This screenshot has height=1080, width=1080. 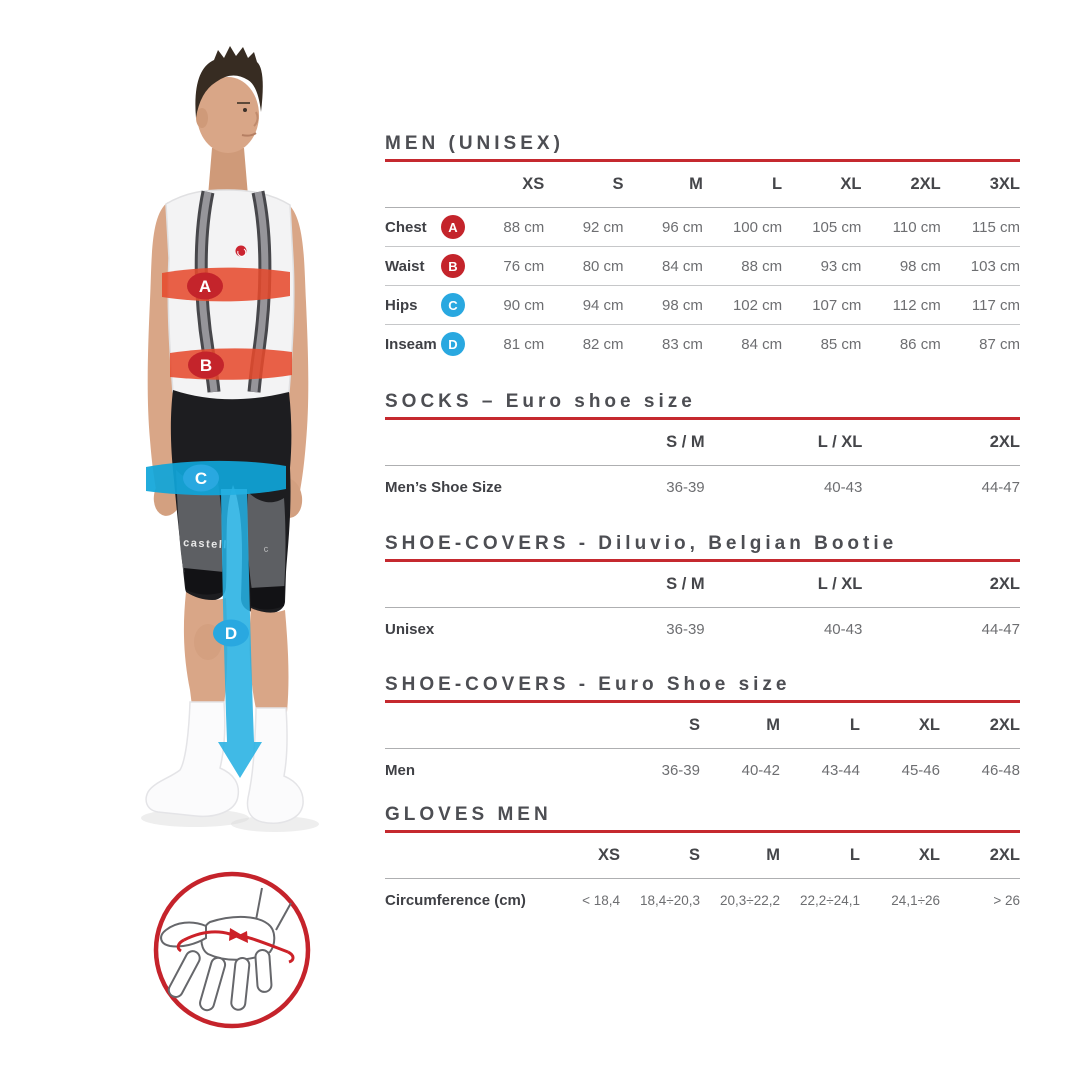 I want to click on cell-value: 81 cm, so click(x=524, y=344).